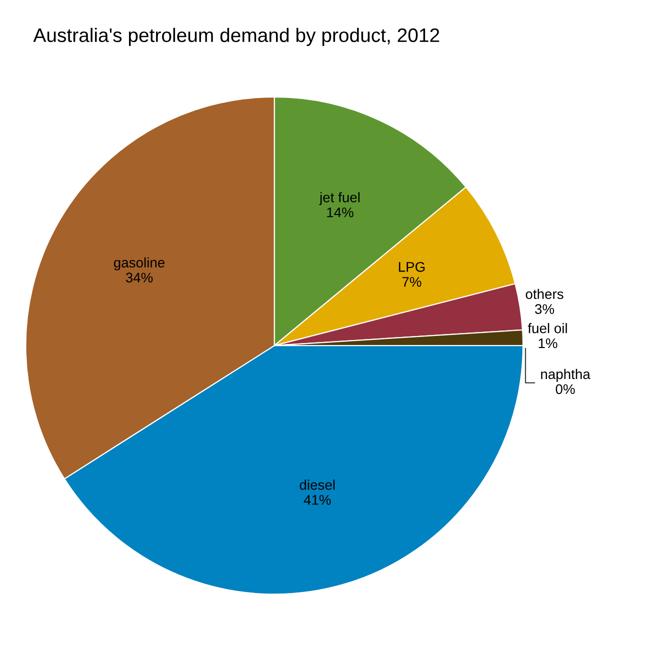 This screenshot has height=671, width=664. Describe the element at coordinates (412, 282) in the screenshot. I see `data-label: 7%` at that location.